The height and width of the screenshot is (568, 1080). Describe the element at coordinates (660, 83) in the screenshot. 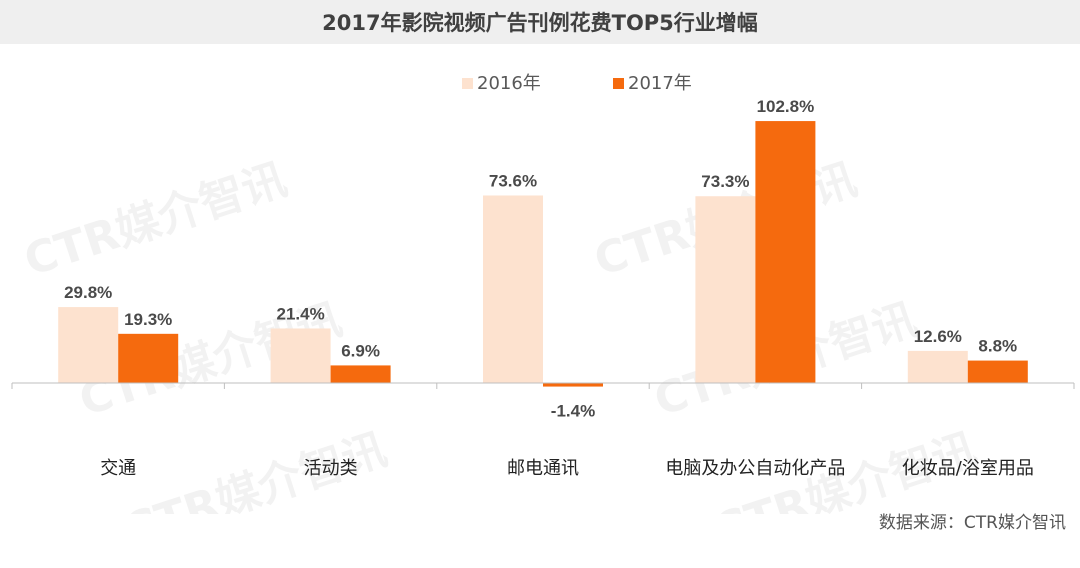

I see `legend-label-2017: 2017年` at that location.